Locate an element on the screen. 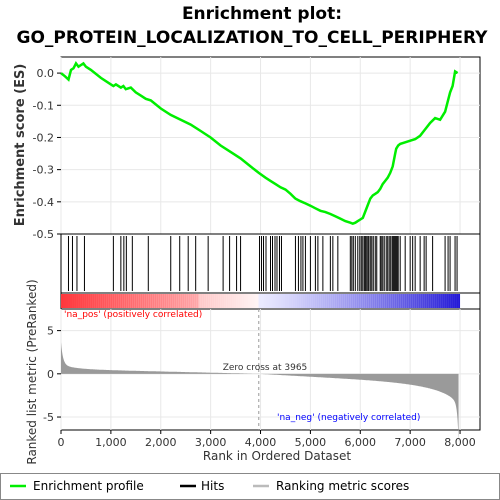  es-y-tick-label: -0.3 is located at coordinates (43, 170).